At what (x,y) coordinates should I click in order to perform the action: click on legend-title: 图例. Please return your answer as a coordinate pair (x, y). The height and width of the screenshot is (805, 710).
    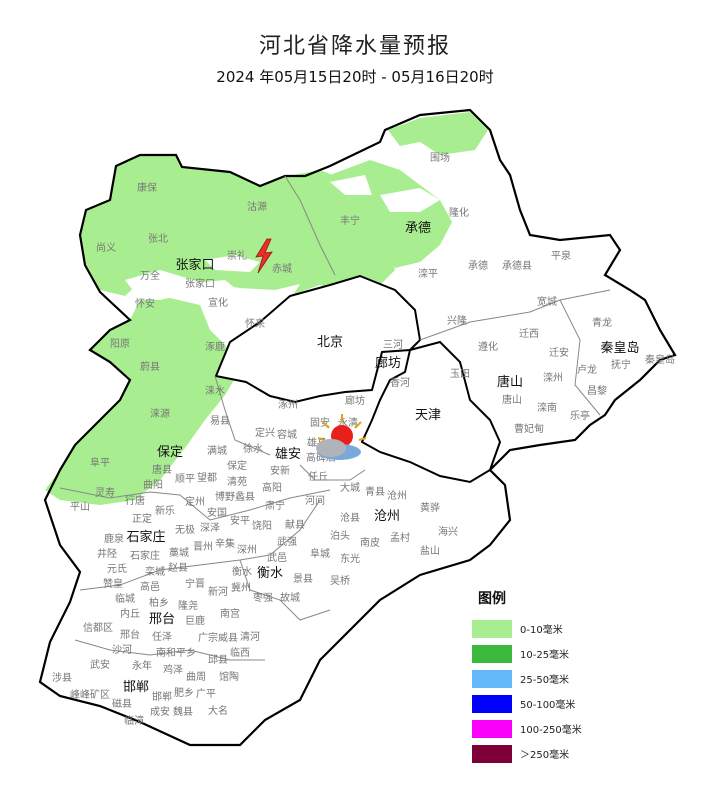
    Looking at the image, I should click on (492, 599).